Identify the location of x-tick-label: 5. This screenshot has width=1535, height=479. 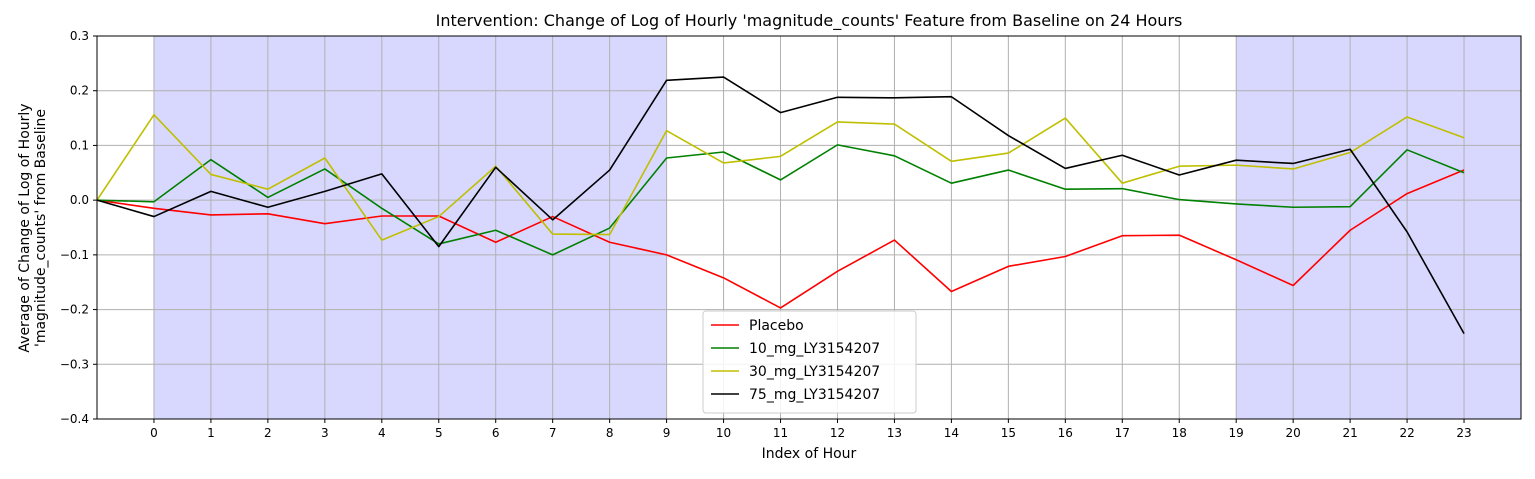
(439, 433).